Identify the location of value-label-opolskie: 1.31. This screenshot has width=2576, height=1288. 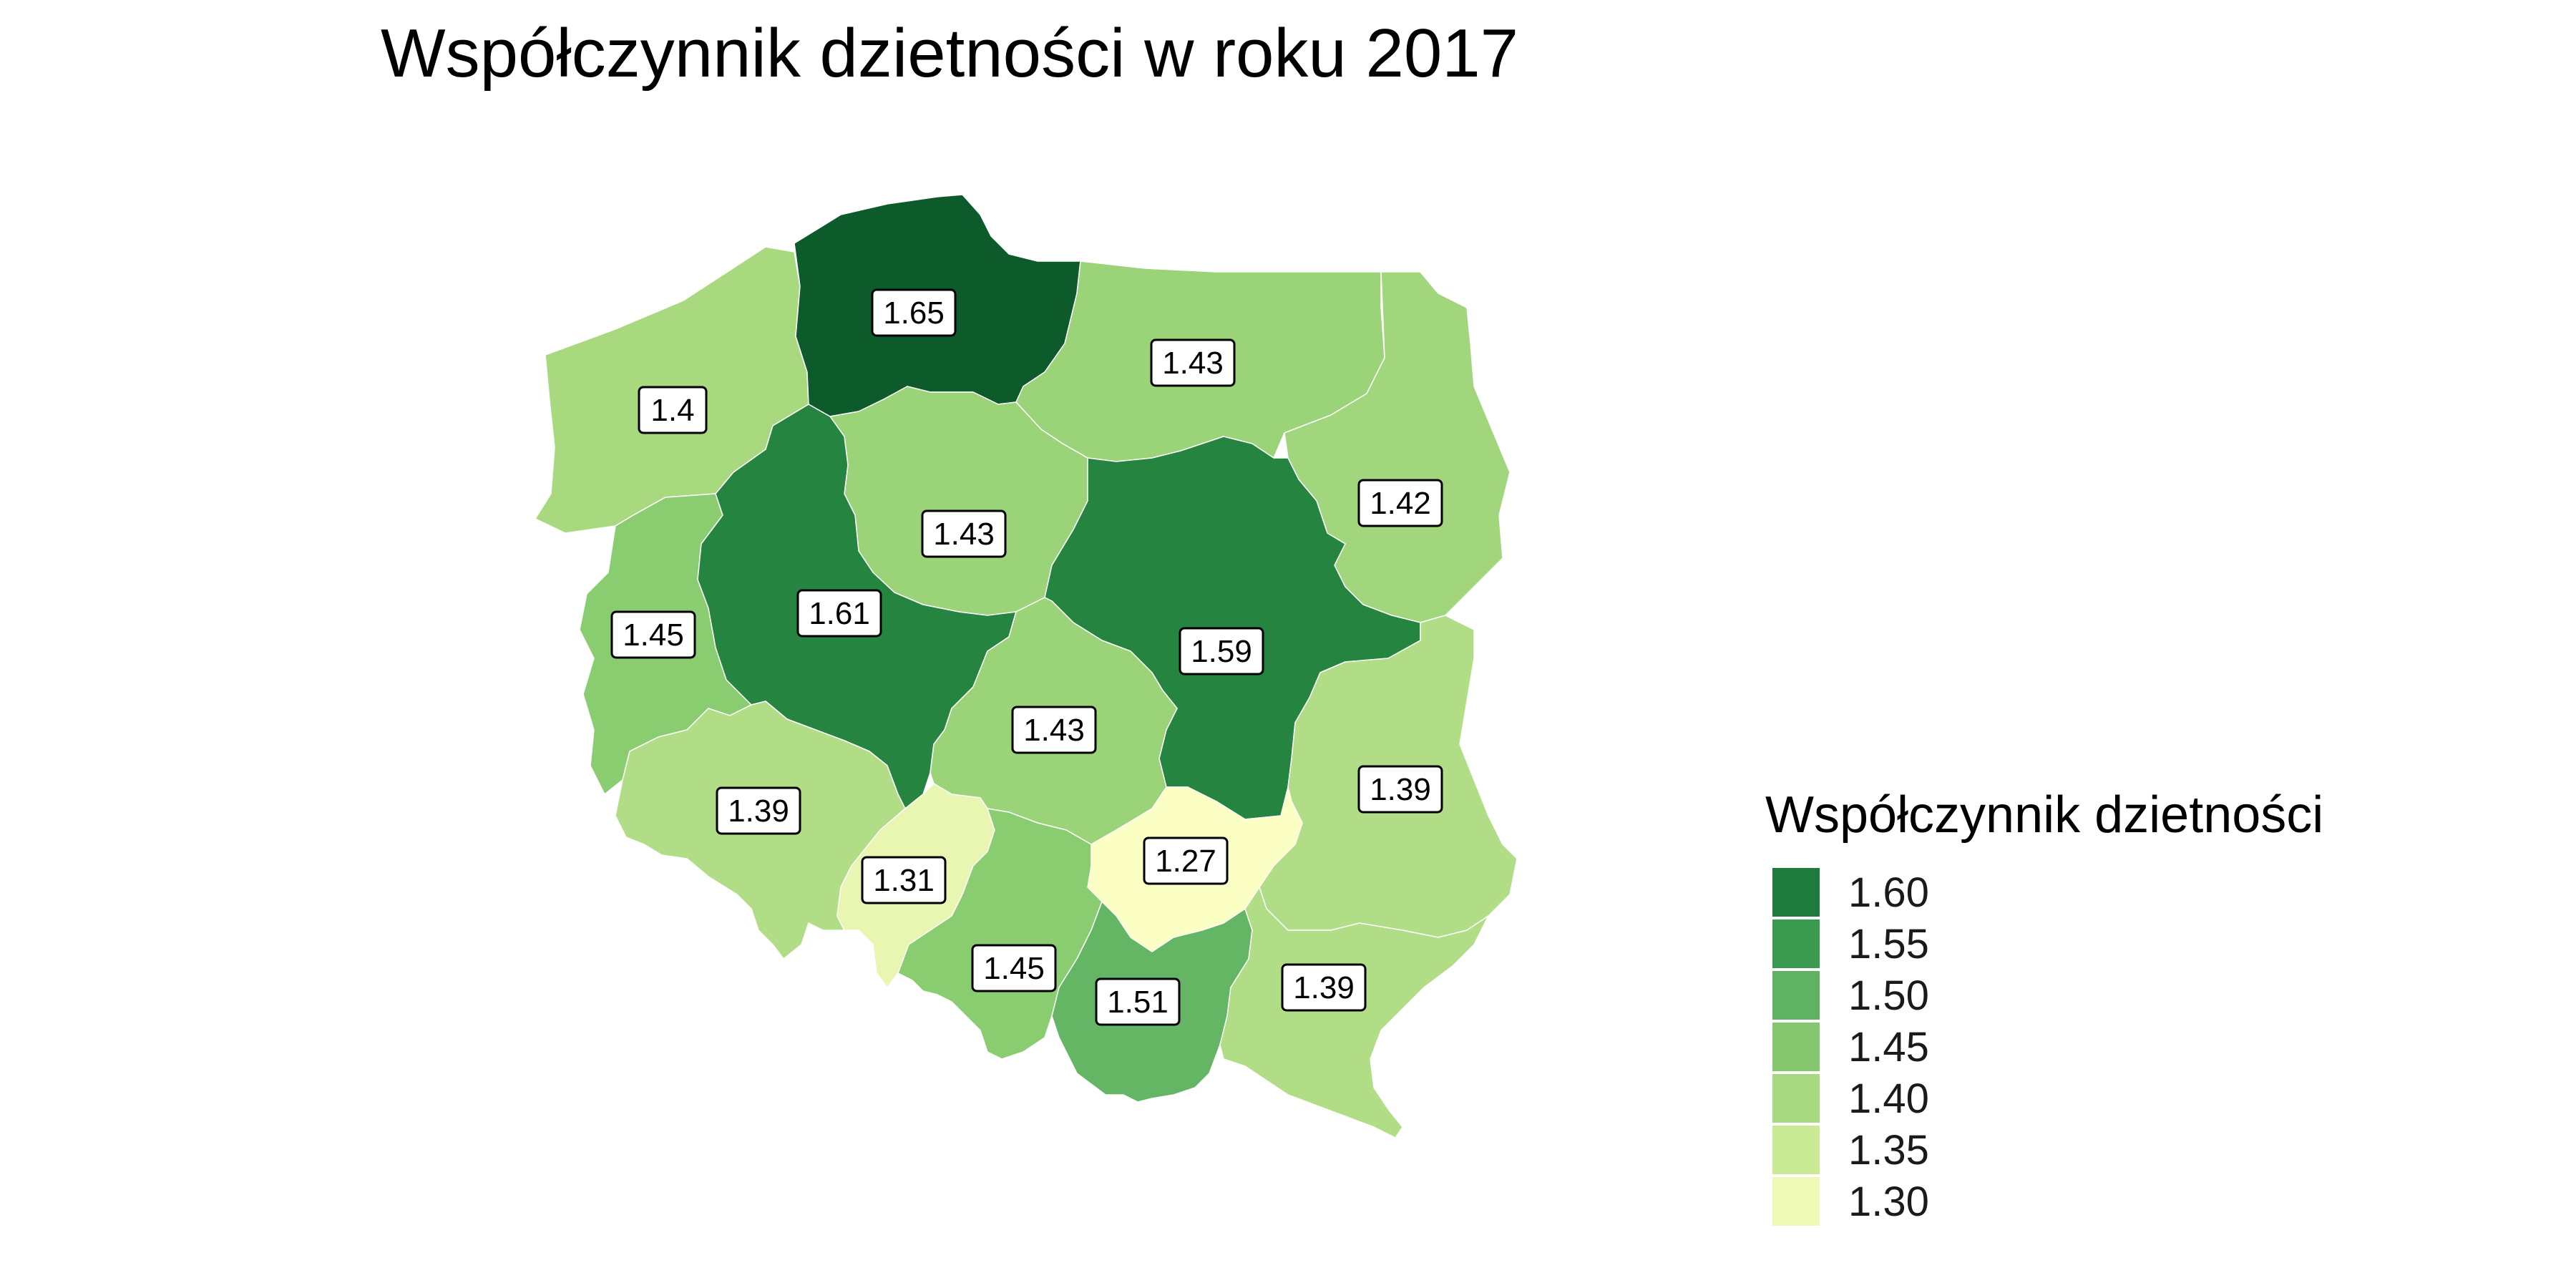
(904, 880).